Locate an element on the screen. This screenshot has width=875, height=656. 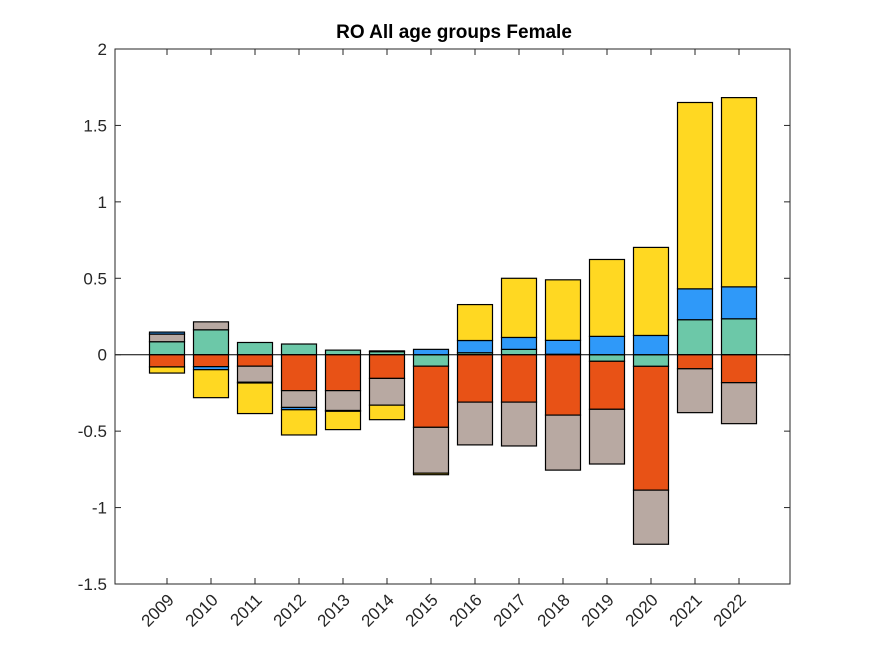
x-tick-label: 2015 is located at coordinates (422, 610).